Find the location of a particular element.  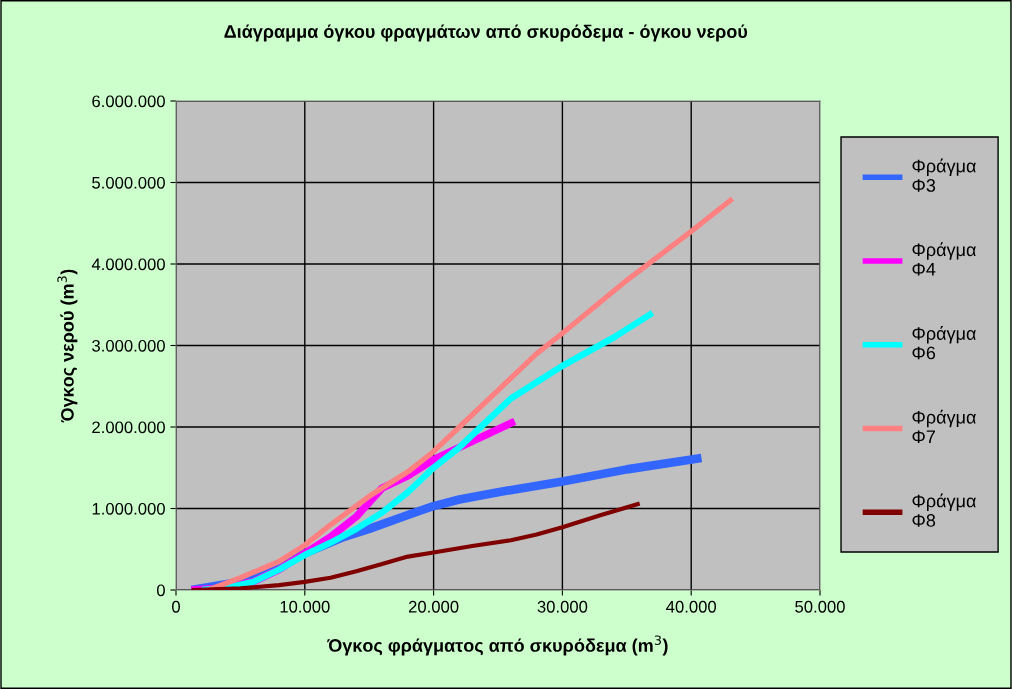

y-axis-title: Όγκος νερού (m$^{3}$) is located at coordinates (67, 346).